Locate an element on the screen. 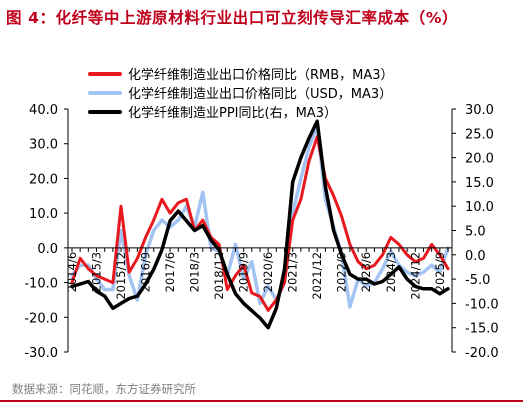 This screenshot has height=407, width=523. x-tick-label: 2018/3 is located at coordinates (195, 272).